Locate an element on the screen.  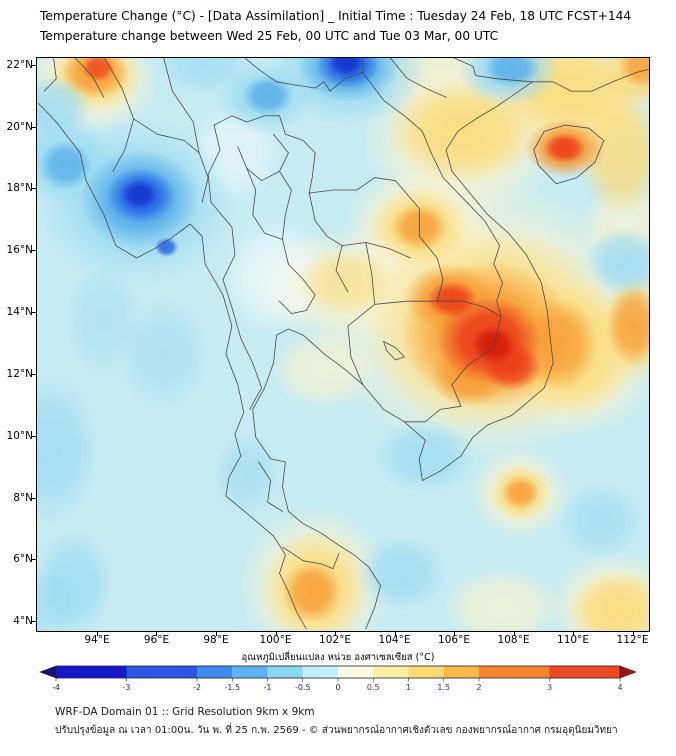
colorbar-tick-label: 1.5 is located at coordinates (443, 687).